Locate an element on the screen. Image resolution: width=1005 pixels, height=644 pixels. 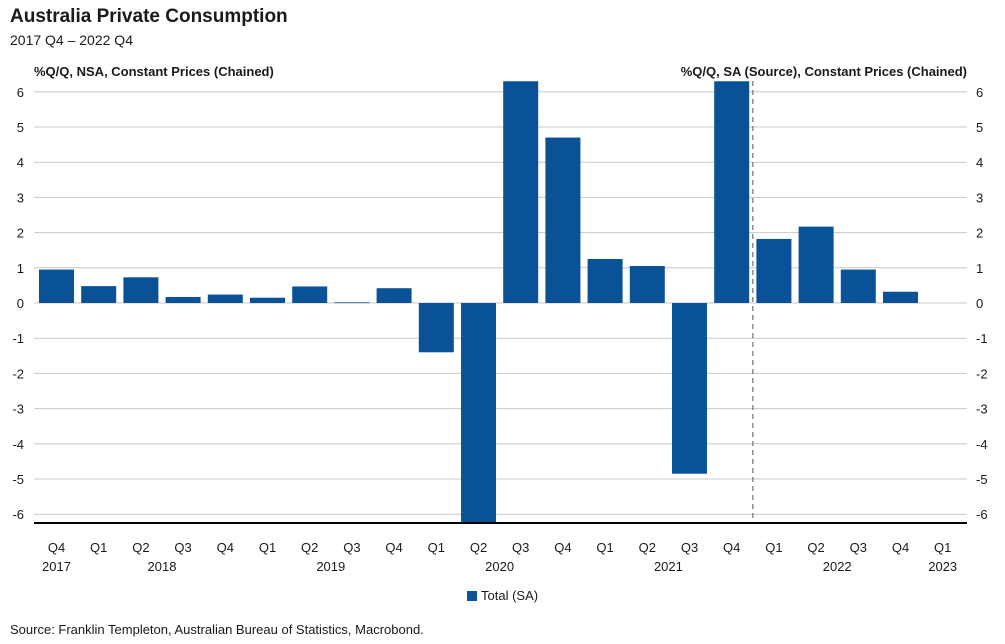
y-tick-label-right: -6 is located at coordinates (982, 514).